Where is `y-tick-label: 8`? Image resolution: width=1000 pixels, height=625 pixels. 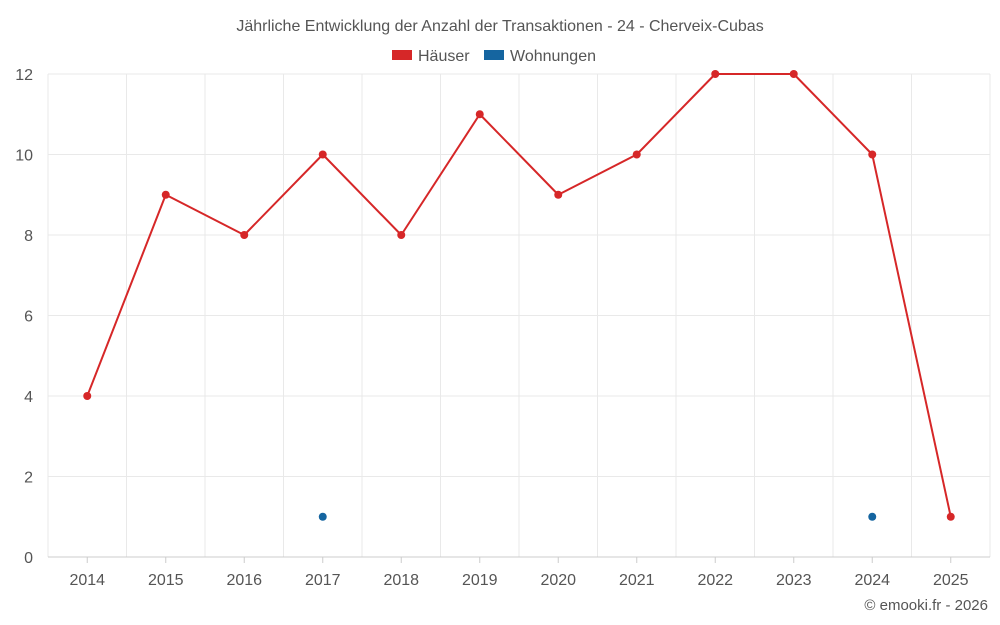
y-tick-label: 8 is located at coordinates (28, 236).